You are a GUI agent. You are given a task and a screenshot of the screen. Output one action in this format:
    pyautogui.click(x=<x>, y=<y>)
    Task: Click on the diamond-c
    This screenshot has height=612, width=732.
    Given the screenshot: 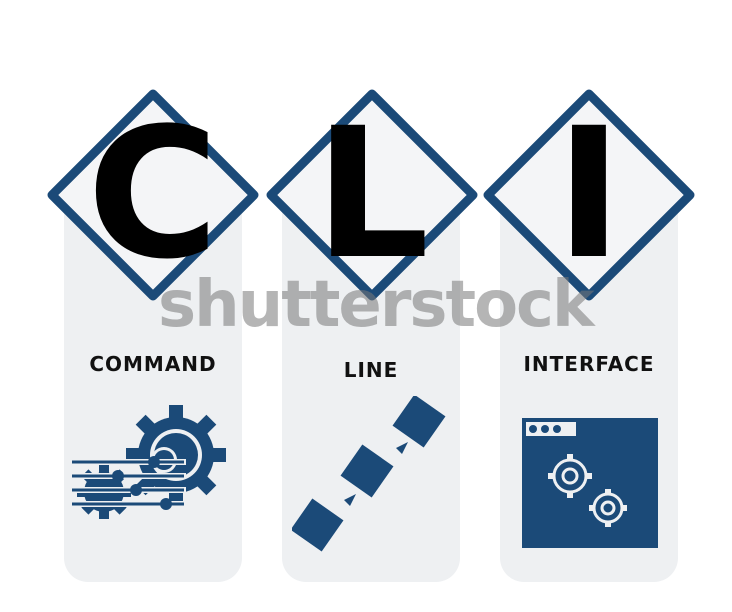 What is the action you would take?
    pyautogui.click(x=153, y=195)
    